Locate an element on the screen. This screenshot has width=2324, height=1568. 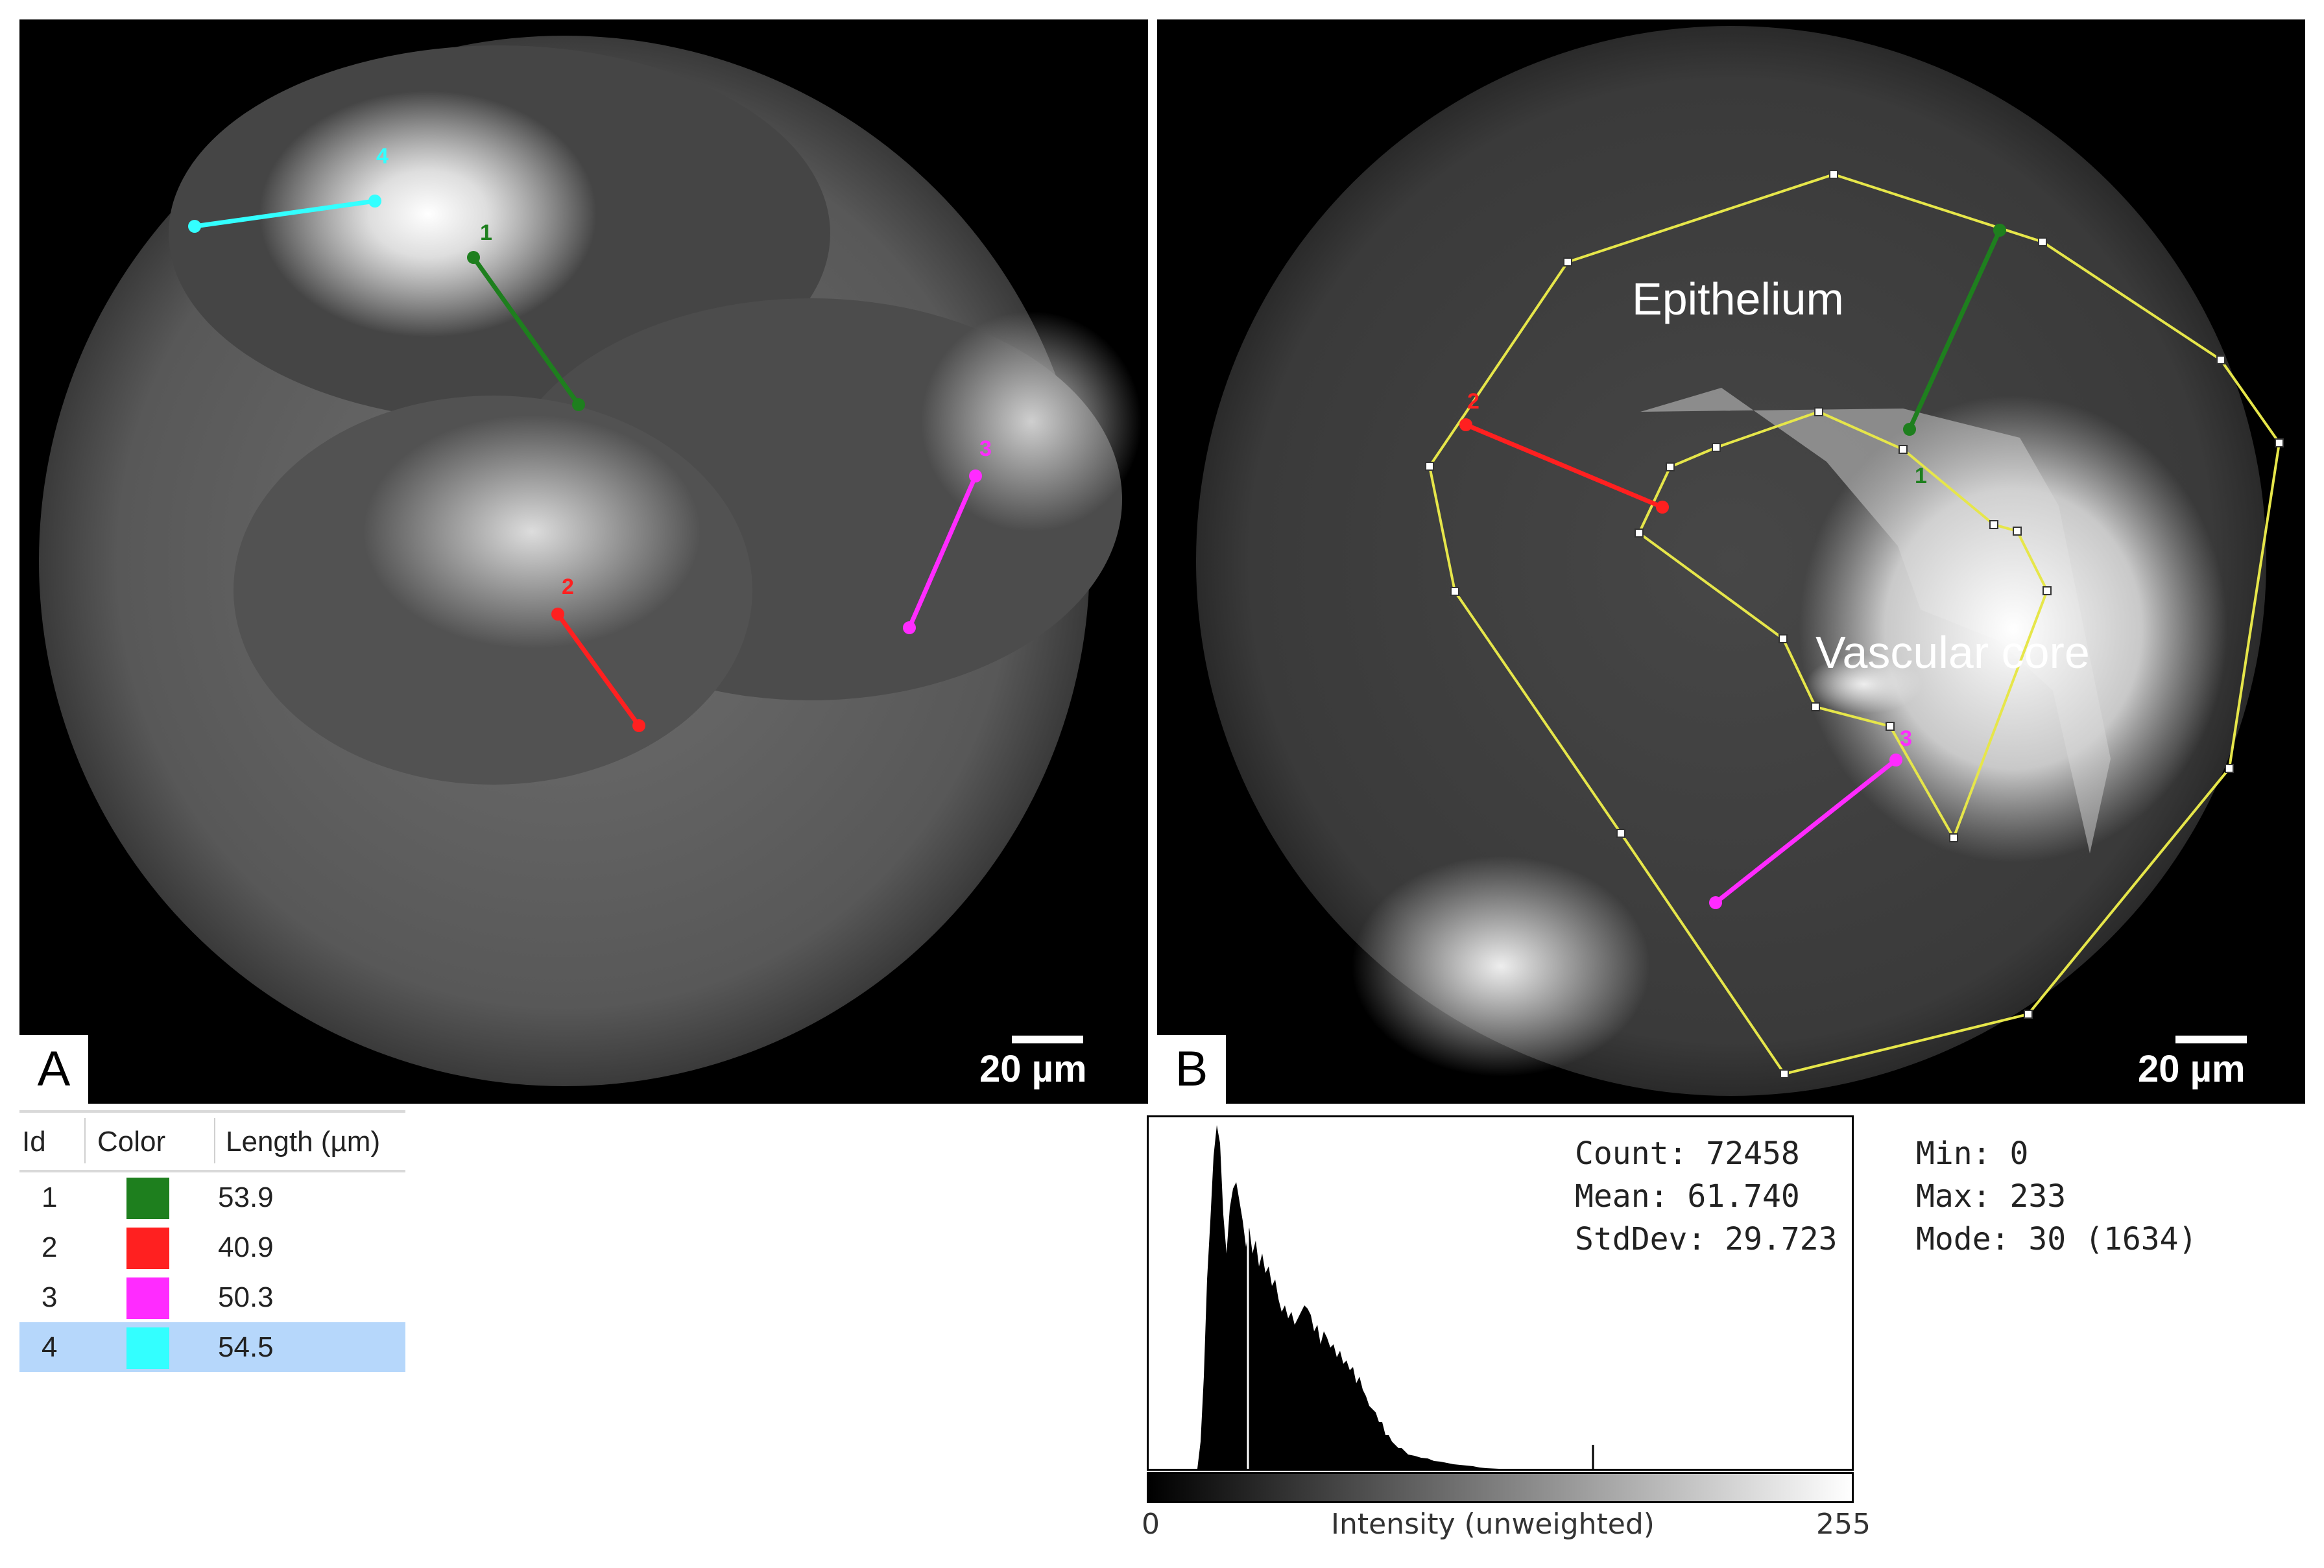
row-length: 54.5 is located at coordinates (246, 1347).